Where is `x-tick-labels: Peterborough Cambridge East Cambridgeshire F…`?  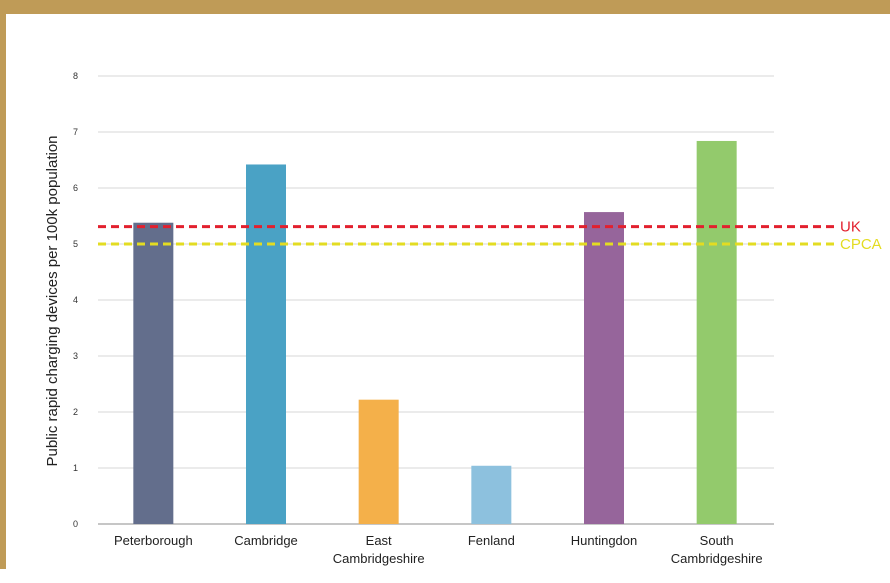
x-tick-labels: Peterborough Cambridge East Cambridgeshire F… is located at coordinates (438, 549).